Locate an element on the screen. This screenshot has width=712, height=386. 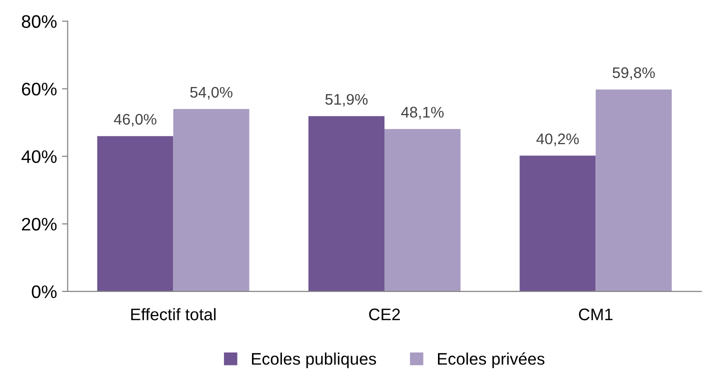
data-label: 51,9% is located at coordinates (346, 100).